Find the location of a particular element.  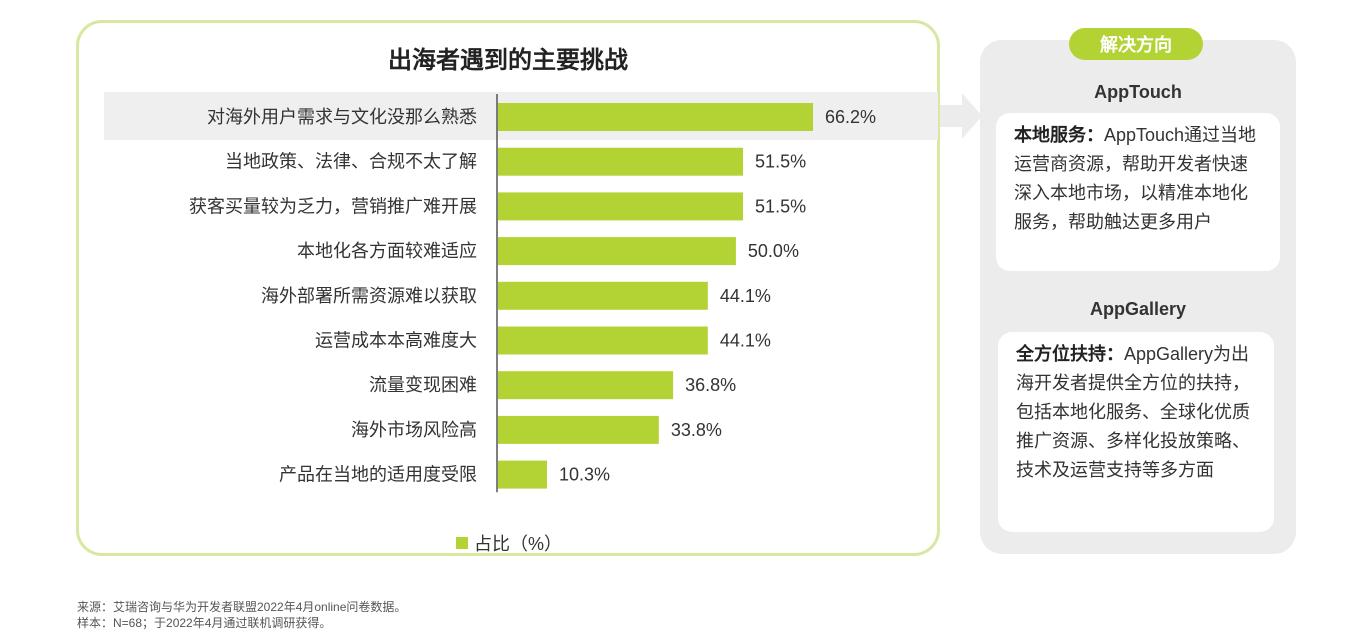

value-label: 50.0% is located at coordinates (773, 251).